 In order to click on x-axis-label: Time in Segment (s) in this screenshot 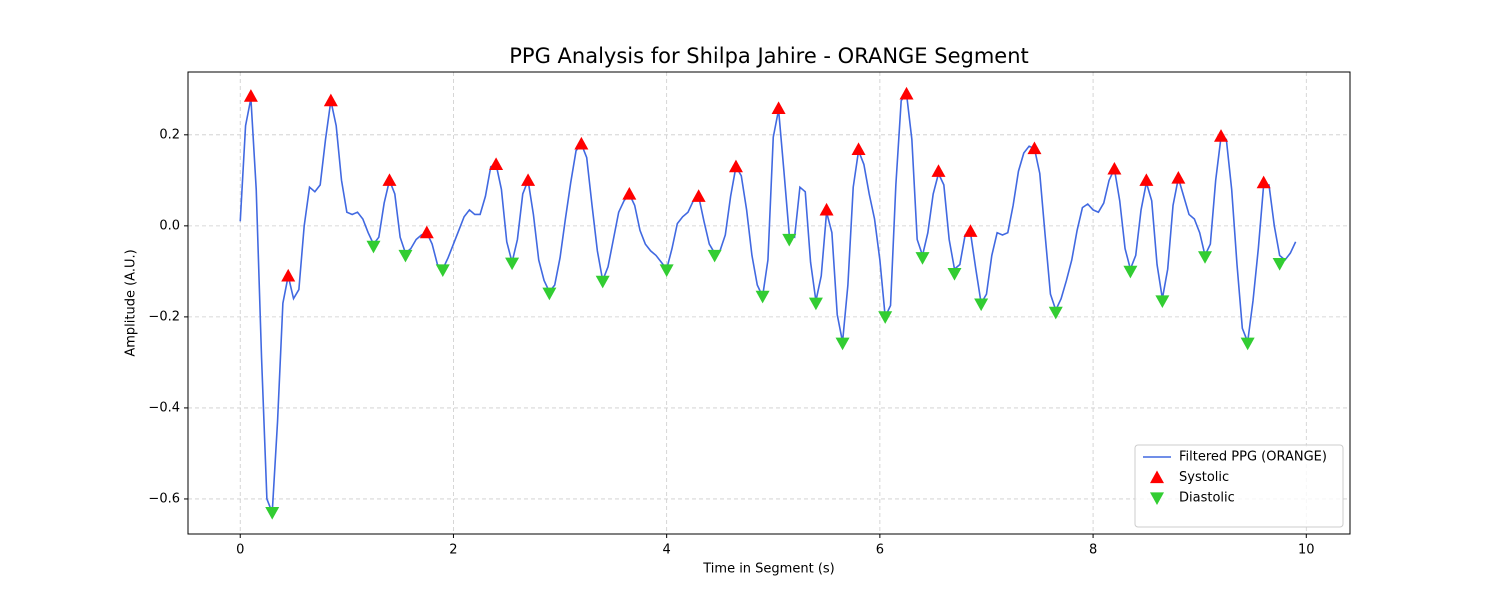, I will do `click(768, 569)`.